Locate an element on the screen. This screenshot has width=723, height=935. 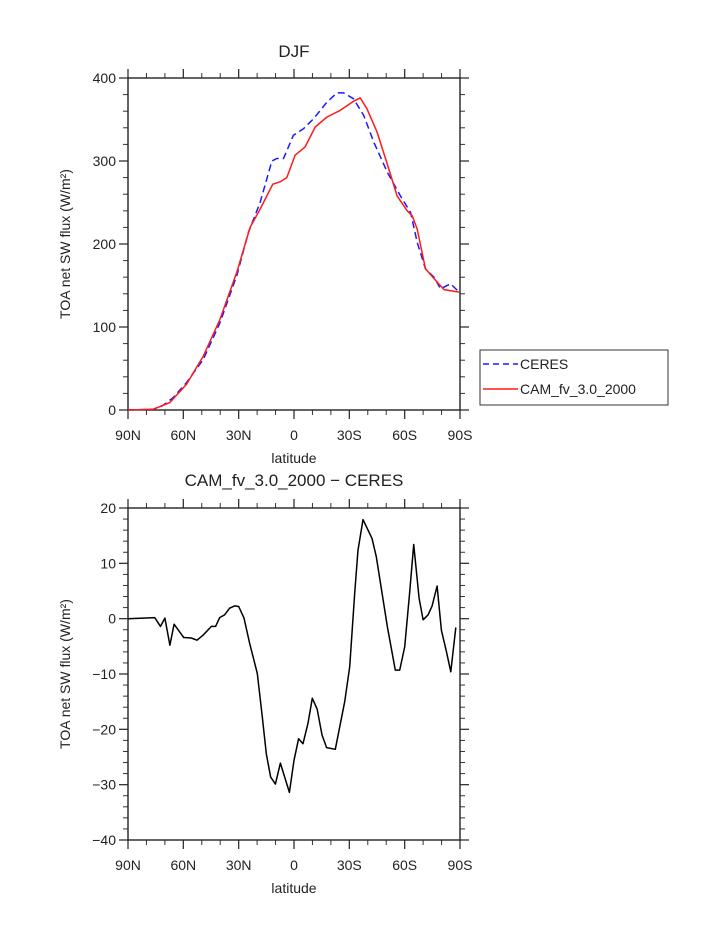
bottom-y-tick-label: 20 is located at coordinates (108, 508).